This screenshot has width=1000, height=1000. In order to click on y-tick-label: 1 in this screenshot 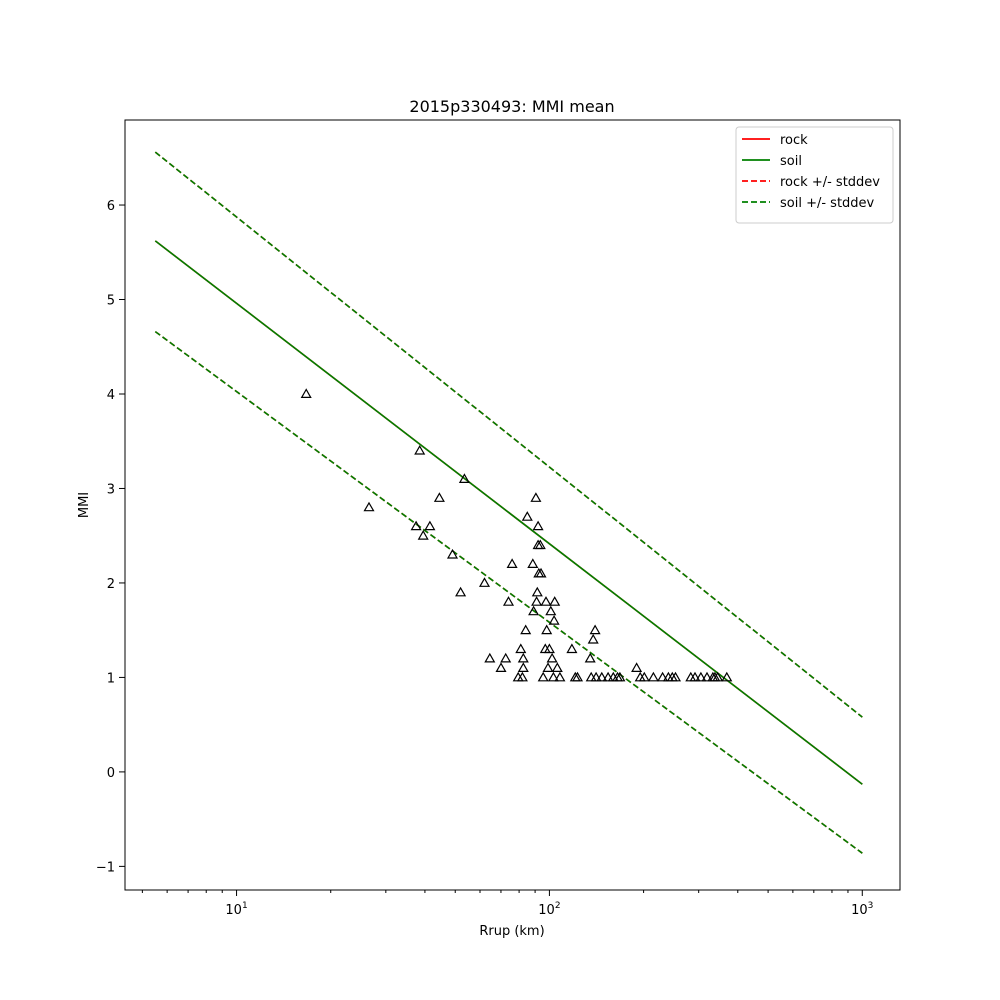, I will do `click(111, 678)`.